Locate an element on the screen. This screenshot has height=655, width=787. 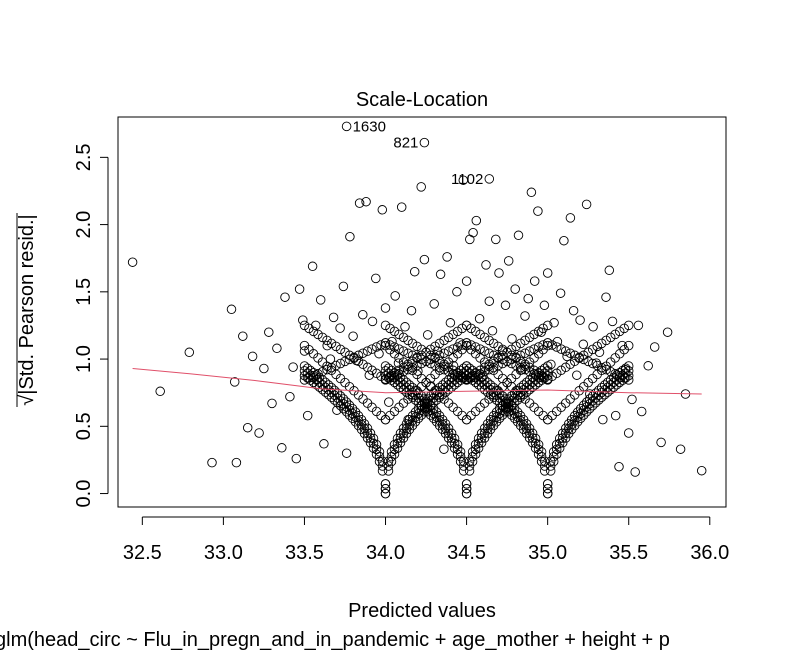
x-tick-label: 33.5 is located at coordinates (304, 553).